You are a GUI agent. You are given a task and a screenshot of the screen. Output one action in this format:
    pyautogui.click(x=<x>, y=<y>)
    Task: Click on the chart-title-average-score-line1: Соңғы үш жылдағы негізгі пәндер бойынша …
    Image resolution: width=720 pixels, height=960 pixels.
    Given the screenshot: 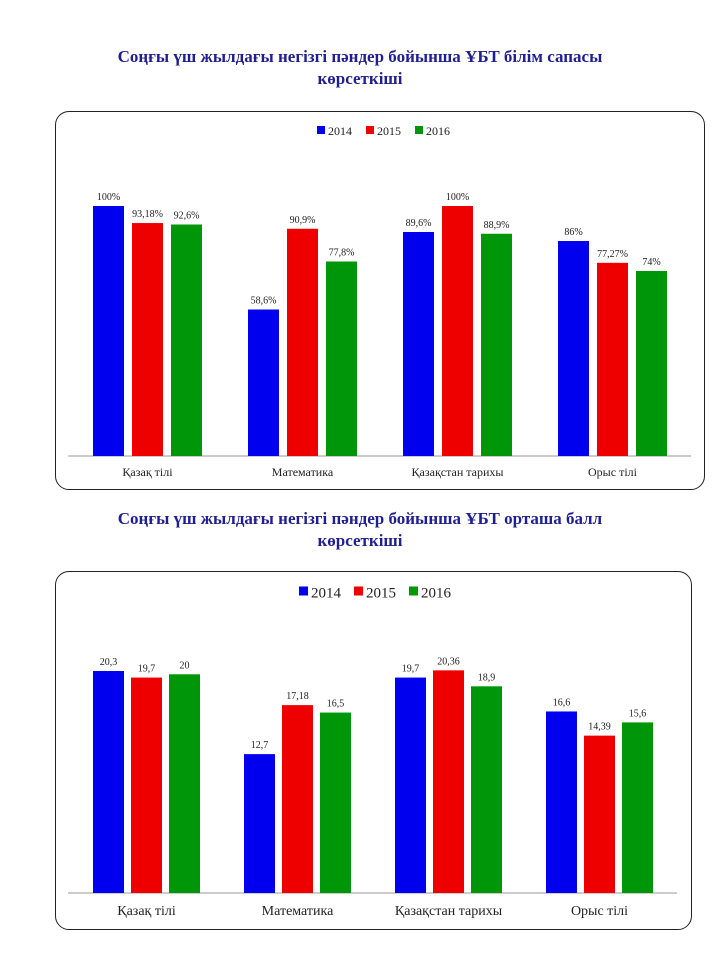 What is the action you would take?
    pyautogui.click(x=360, y=518)
    